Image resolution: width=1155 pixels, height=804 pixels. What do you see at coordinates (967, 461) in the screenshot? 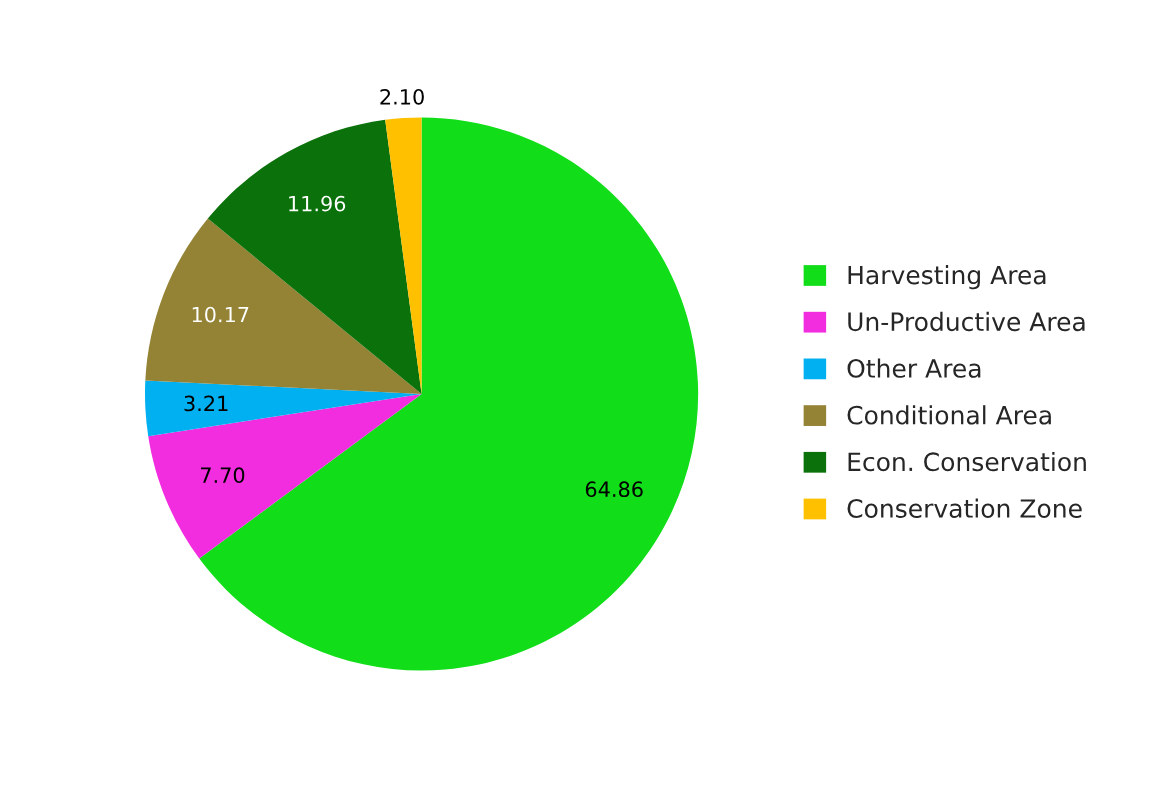
I see `legend-label: Econ. Conservation` at bounding box center [967, 461].